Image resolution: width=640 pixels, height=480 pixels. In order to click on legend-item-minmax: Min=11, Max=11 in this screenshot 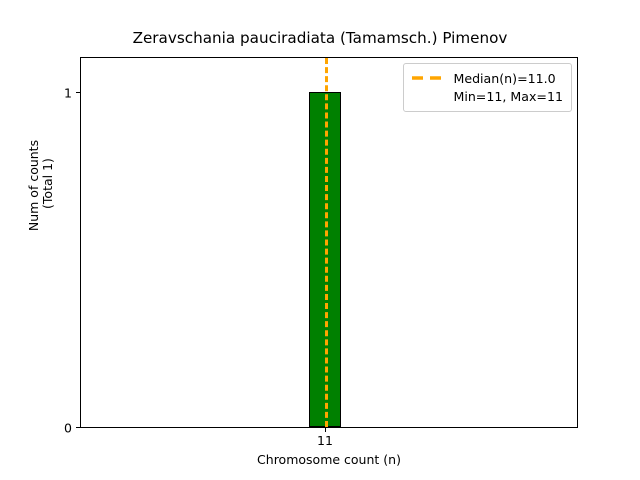, I will do `click(487, 96)`.